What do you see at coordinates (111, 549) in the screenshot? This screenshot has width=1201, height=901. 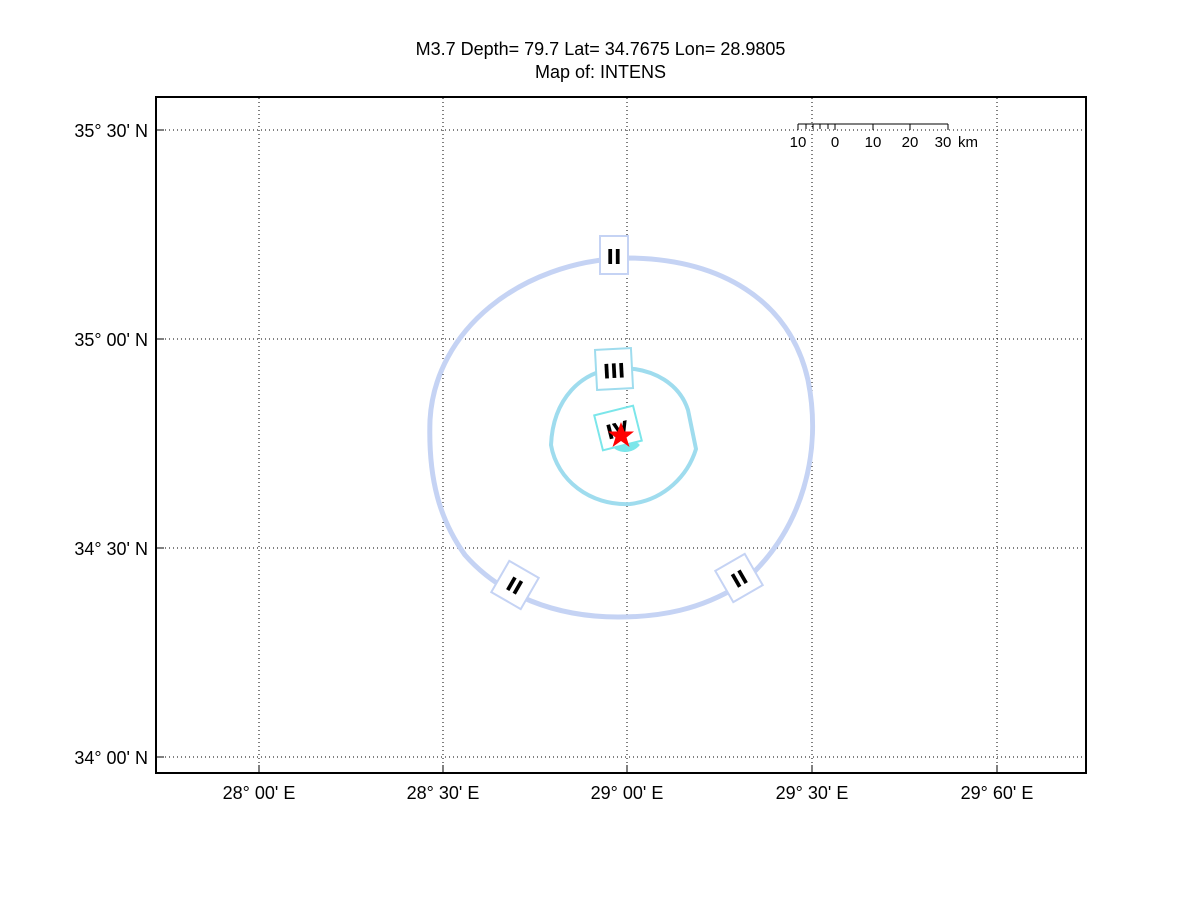 I see `y-tick-label: 34° 30' N` at bounding box center [111, 549].